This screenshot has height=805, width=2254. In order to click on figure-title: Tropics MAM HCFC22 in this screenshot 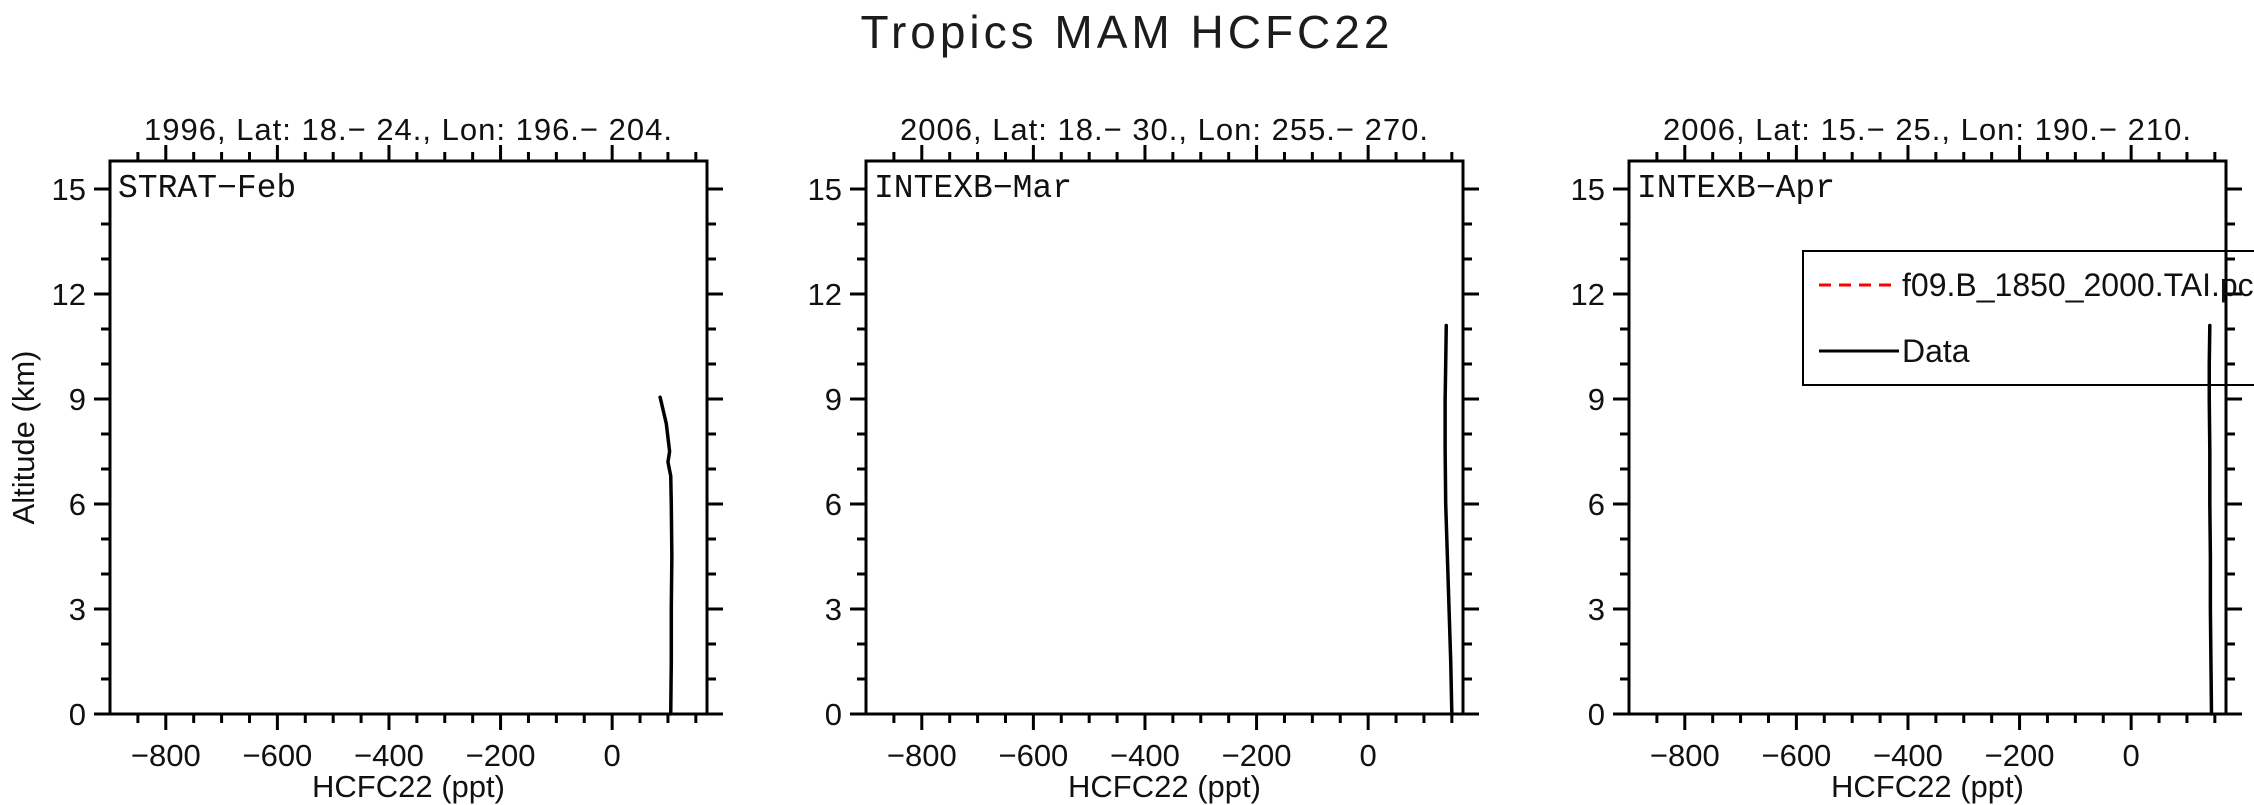, I will do `click(1127, 32)`.